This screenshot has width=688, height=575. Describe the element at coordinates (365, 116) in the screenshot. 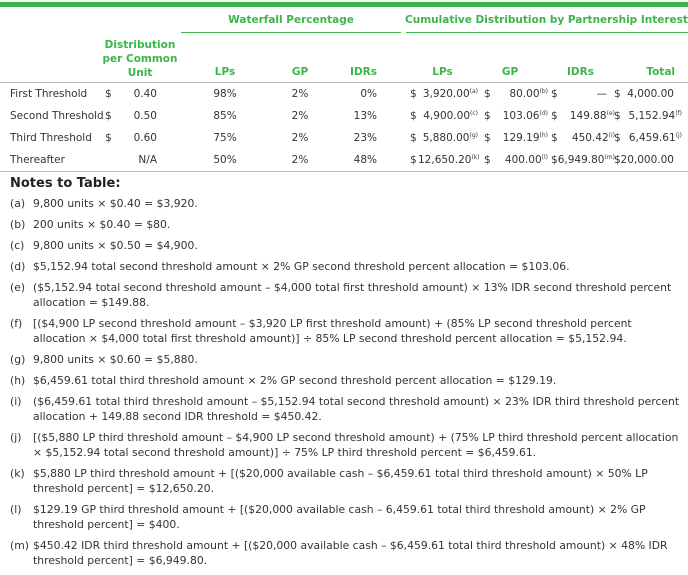

I see `cell-value: 13%` at that location.